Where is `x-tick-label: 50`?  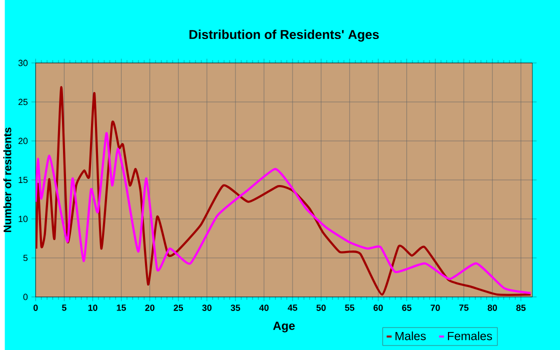
x-tick-label: 50 is located at coordinates (321, 307).